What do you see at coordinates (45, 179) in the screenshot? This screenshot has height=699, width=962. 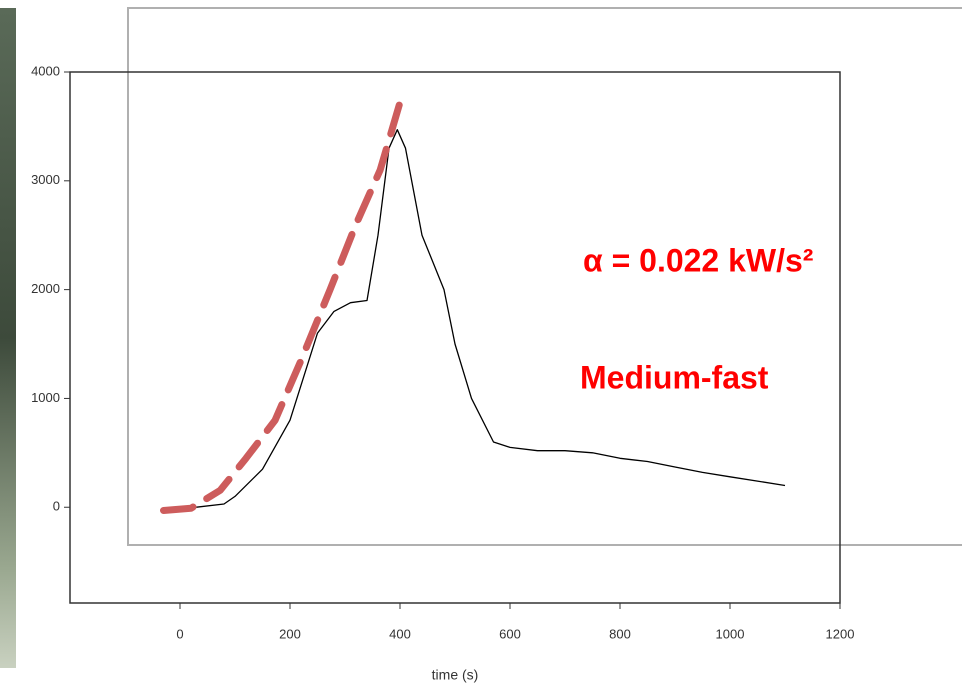 I see `y-tick-label: 3000` at bounding box center [45, 179].